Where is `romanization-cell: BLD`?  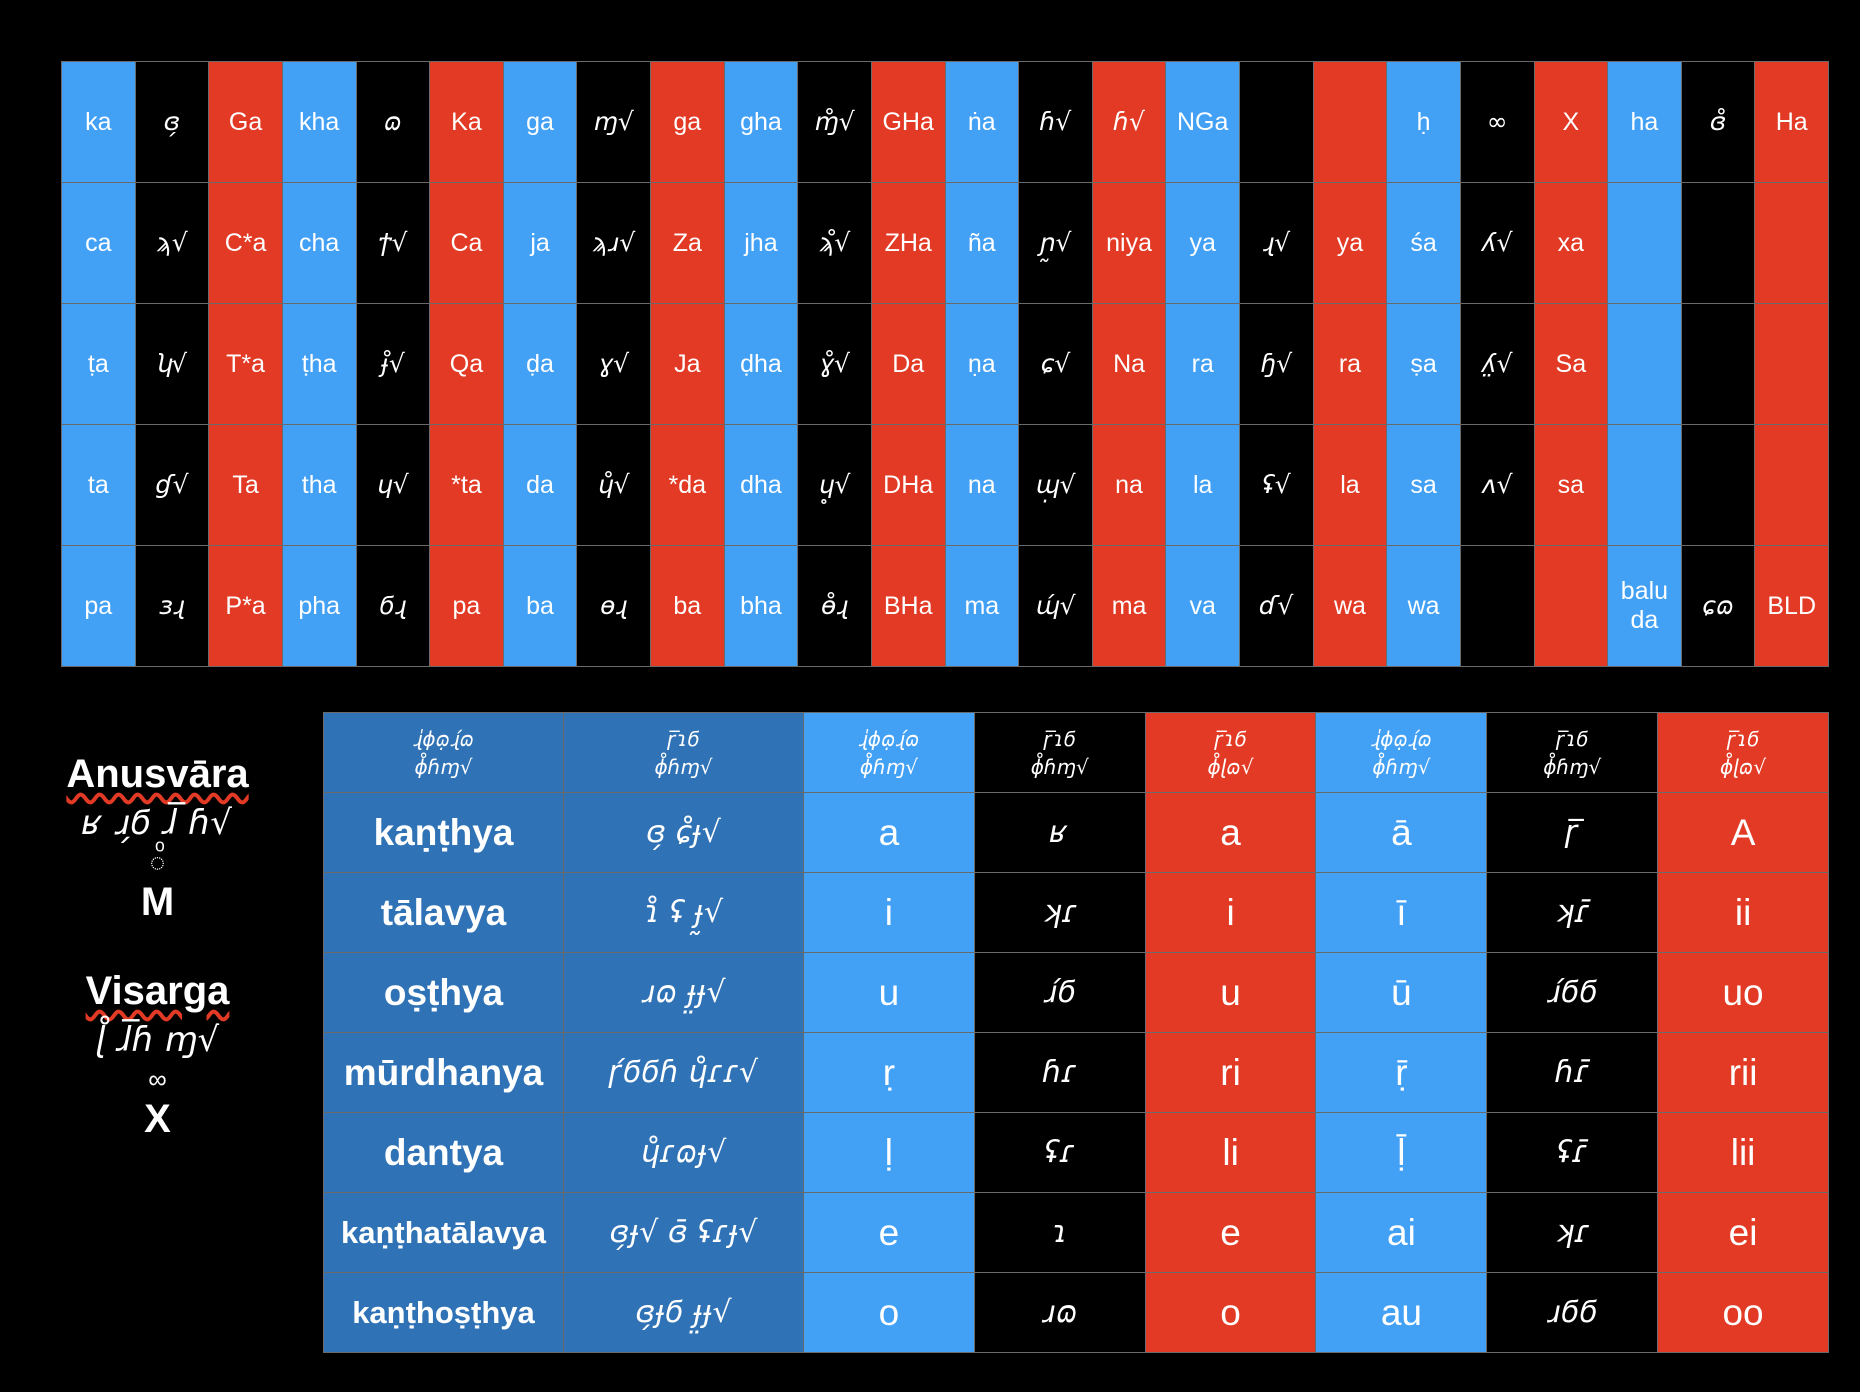
romanization-cell: BLD is located at coordinates (1792, 606).